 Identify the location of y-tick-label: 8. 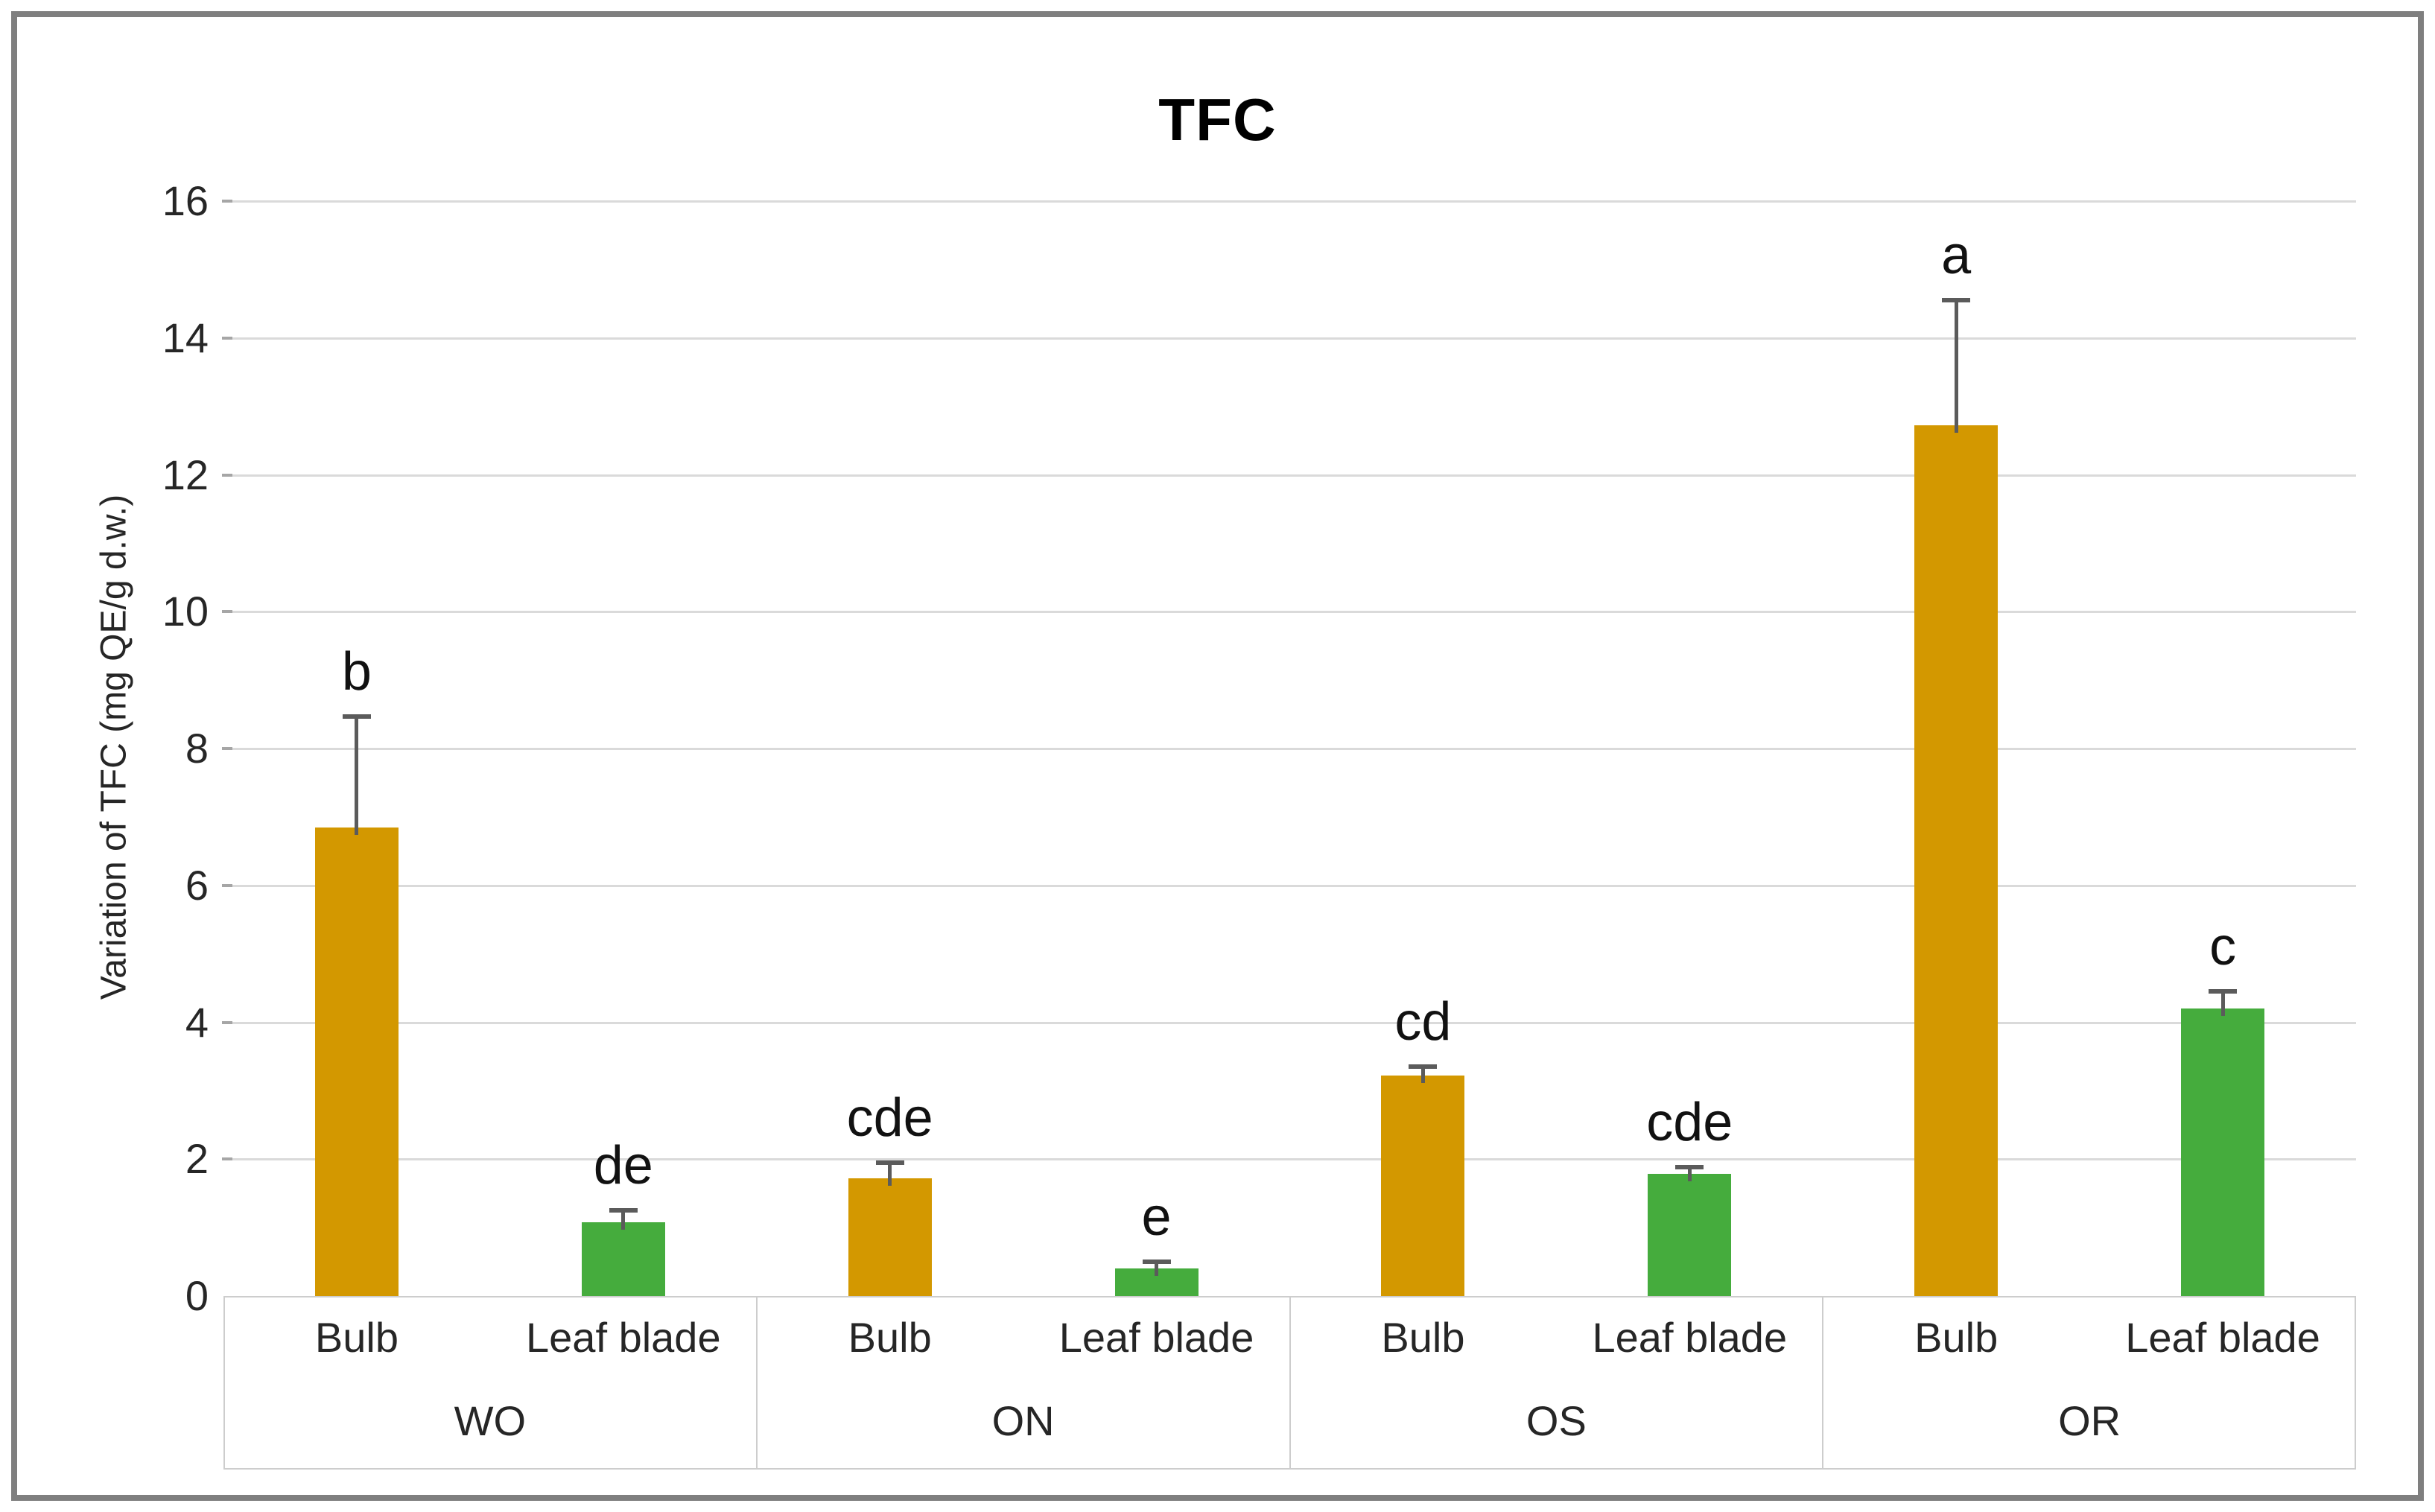
(197, 748).